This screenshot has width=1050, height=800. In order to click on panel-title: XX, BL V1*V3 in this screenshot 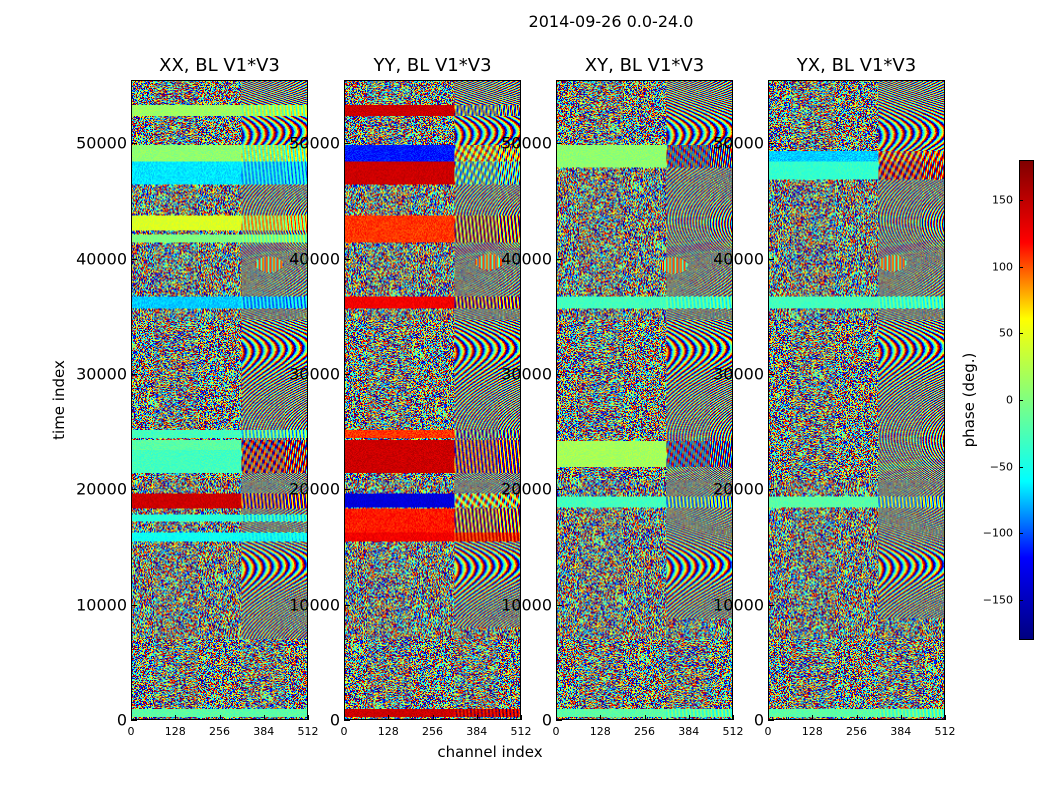, I will do `click(219, 65)`.